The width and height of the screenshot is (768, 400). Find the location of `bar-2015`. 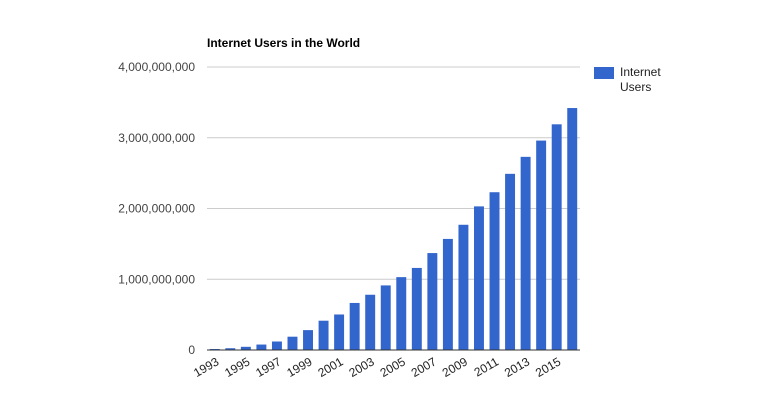

bar-2015 is located at coordinates (556, 237).